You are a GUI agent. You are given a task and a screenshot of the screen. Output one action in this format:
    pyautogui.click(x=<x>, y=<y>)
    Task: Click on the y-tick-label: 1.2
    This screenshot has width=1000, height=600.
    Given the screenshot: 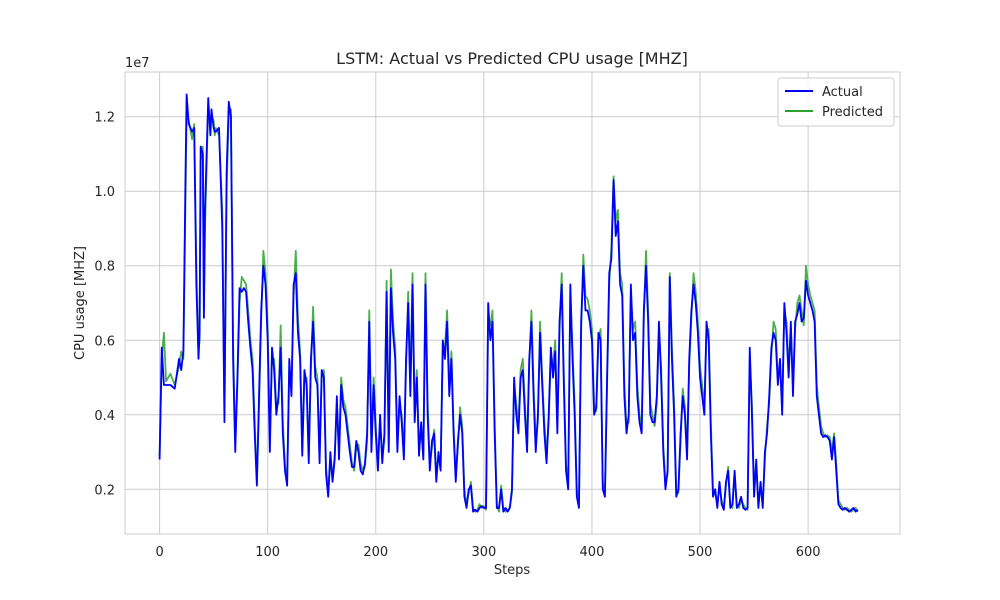 What is the action you would take?
    pyautogui.click(x=104, y=118)
    